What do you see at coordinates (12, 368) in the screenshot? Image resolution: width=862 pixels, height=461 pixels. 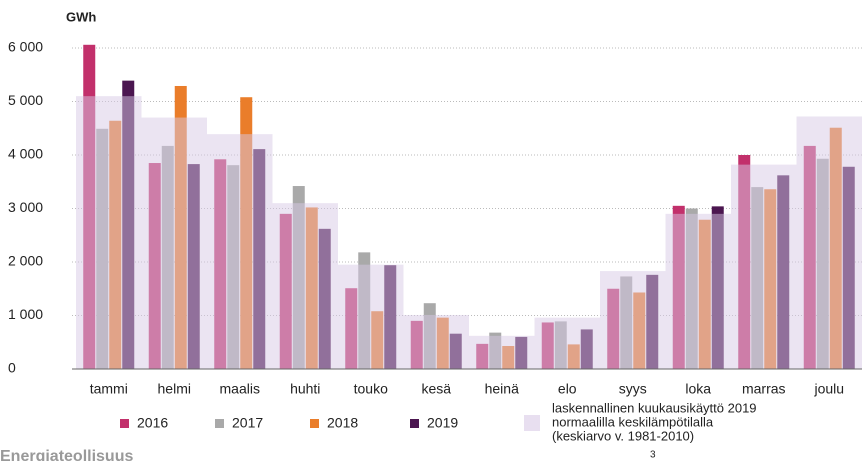 I see `y-tick-label: 0` at bounding box center [12, 368].